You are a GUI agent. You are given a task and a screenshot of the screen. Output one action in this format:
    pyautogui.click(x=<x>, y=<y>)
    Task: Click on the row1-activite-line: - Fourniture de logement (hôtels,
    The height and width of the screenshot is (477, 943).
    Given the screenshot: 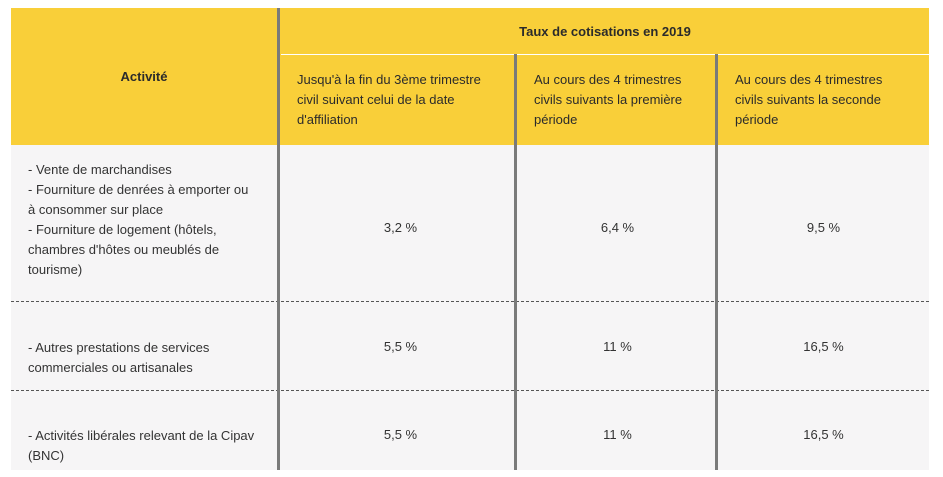 What is the action you would take?
    pyautogui.click(x=122, y=229)
    